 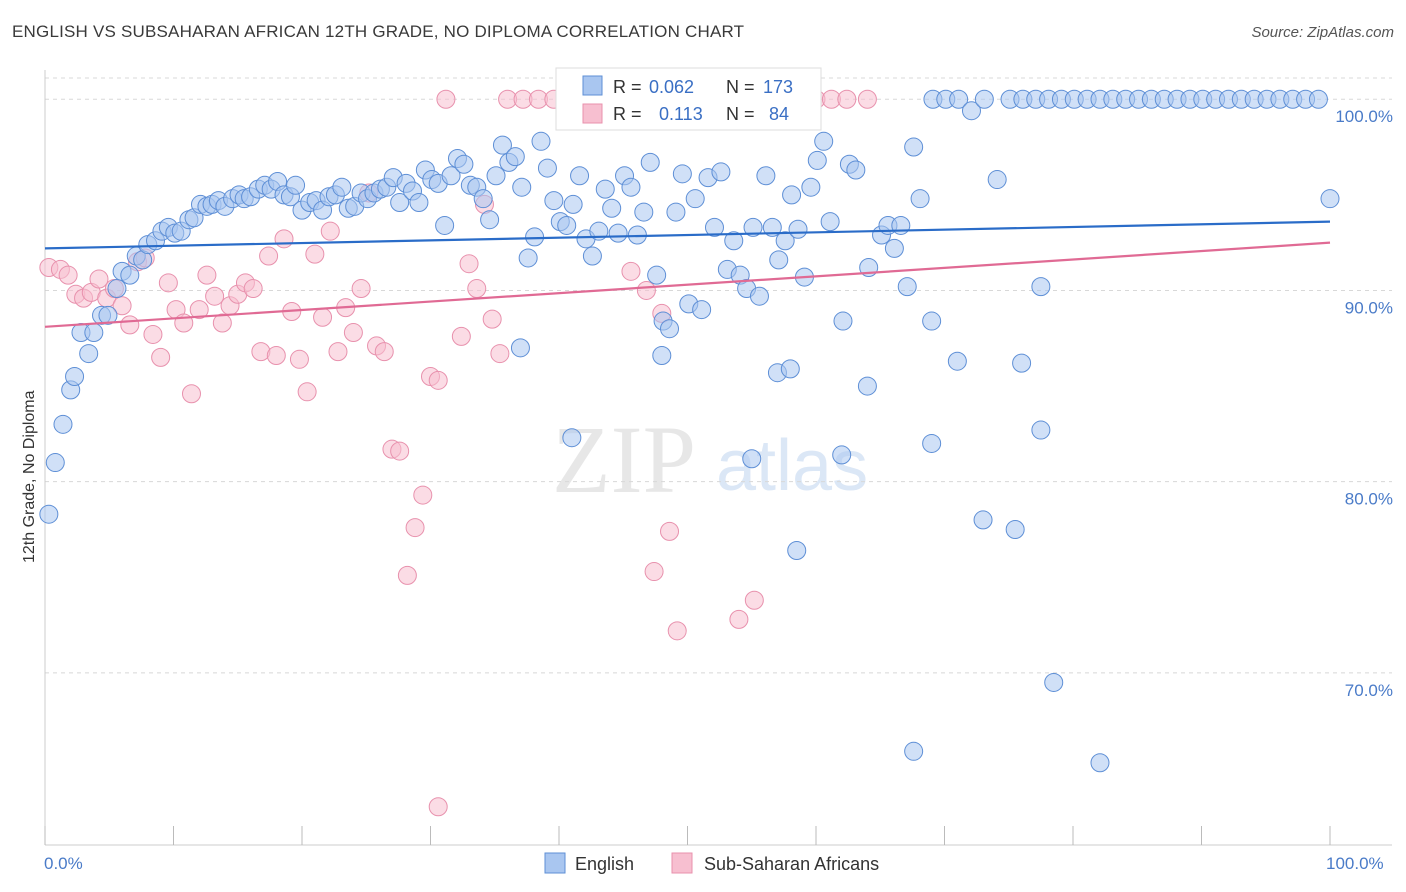 I want to click on stats-african-r-label: R =, so click(x=627, y=114).